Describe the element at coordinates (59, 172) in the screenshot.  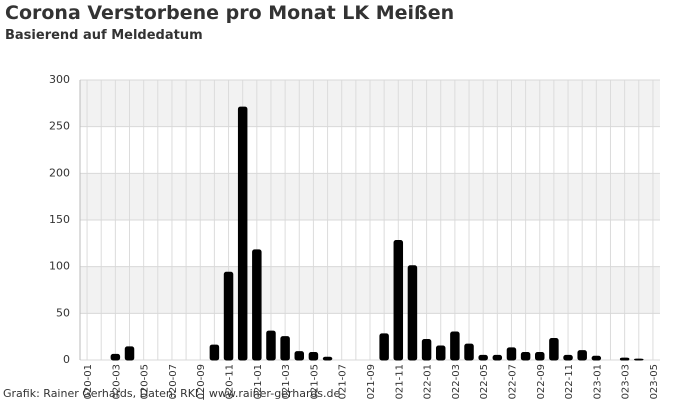
I see `y-tick-label: 200` at that location.